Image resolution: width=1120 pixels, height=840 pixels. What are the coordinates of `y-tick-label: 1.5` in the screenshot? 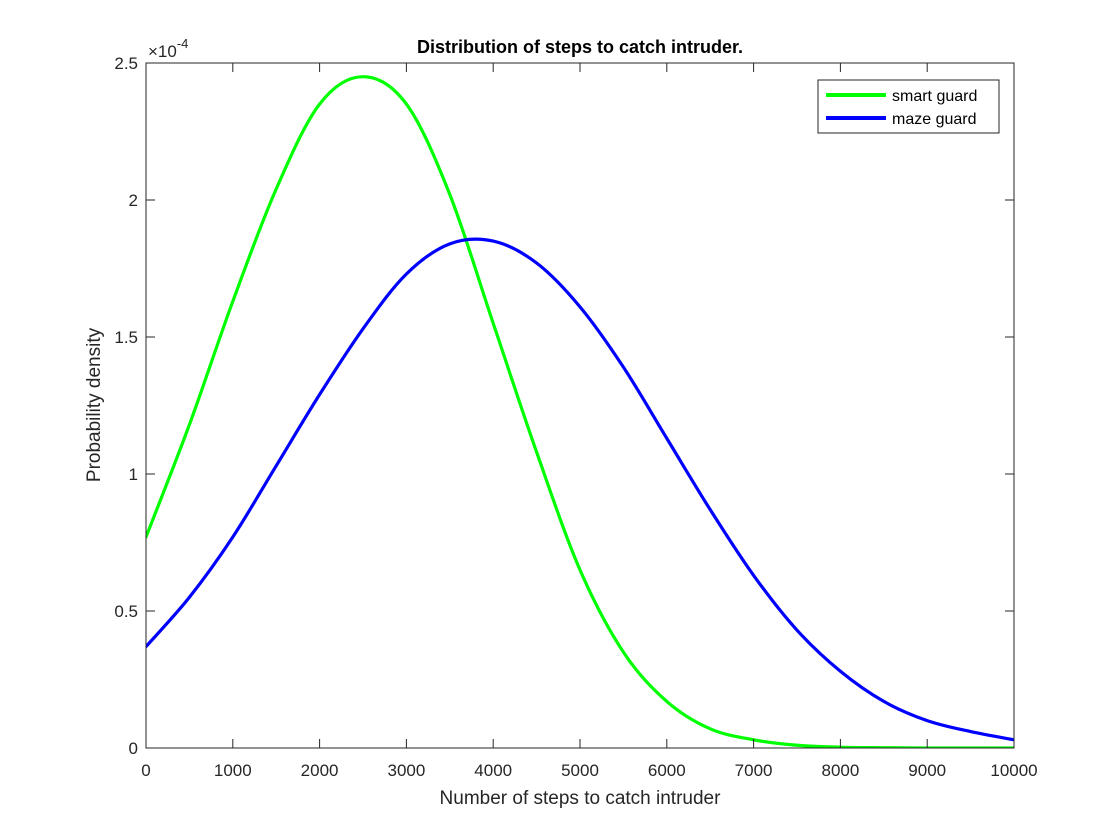 It's located at (126, 337).